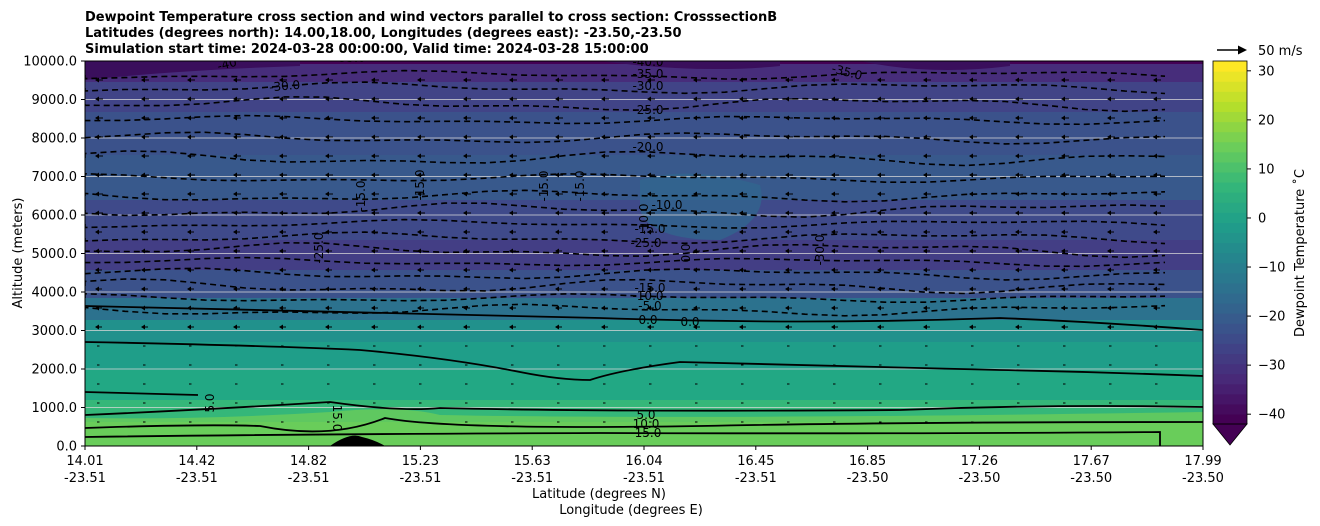 The image size is (1320, 526). I want to click on x-tick-lat-6: 16.45, so click(755, 461).